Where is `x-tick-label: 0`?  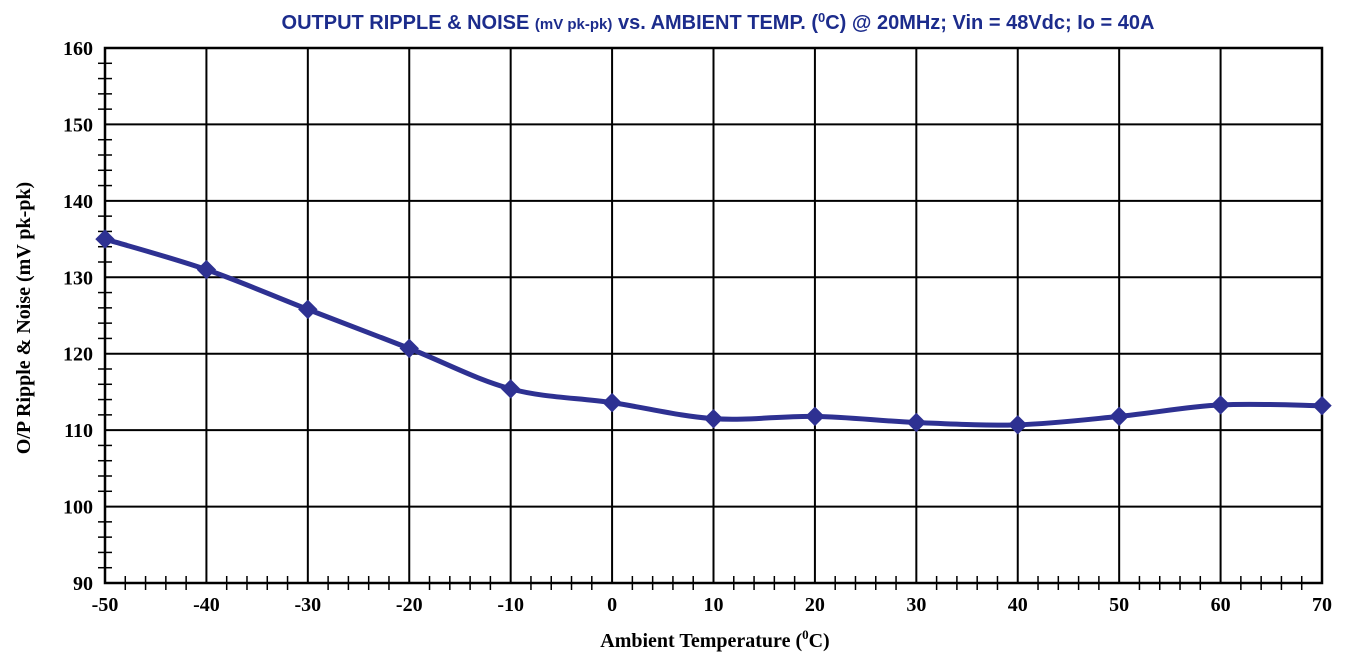
x-tick-label: 0 is located at coordinates (612, 605).